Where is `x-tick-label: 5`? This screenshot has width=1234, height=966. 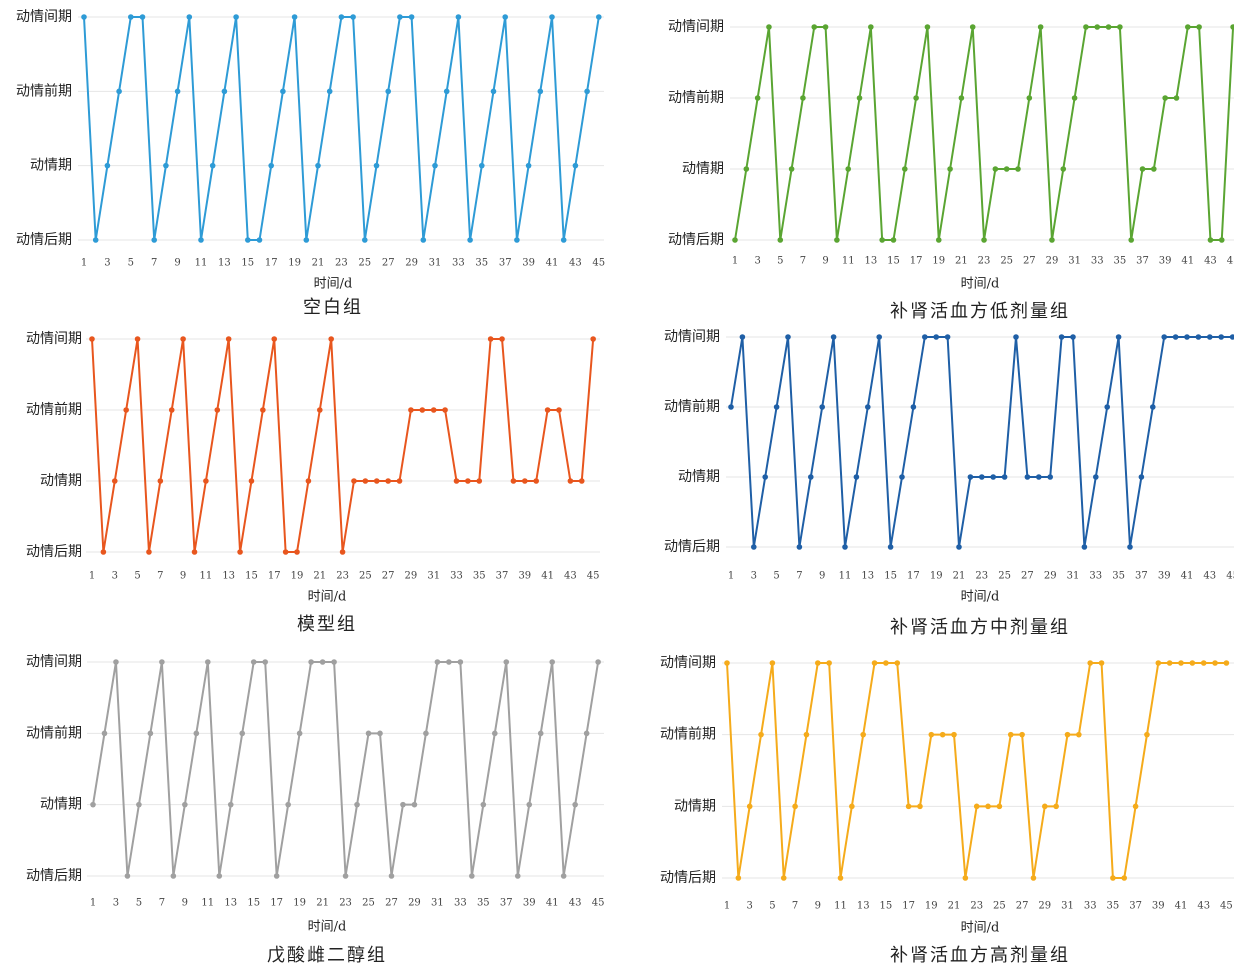
x-tick-label: 5 is located at coordinates (772, 906).